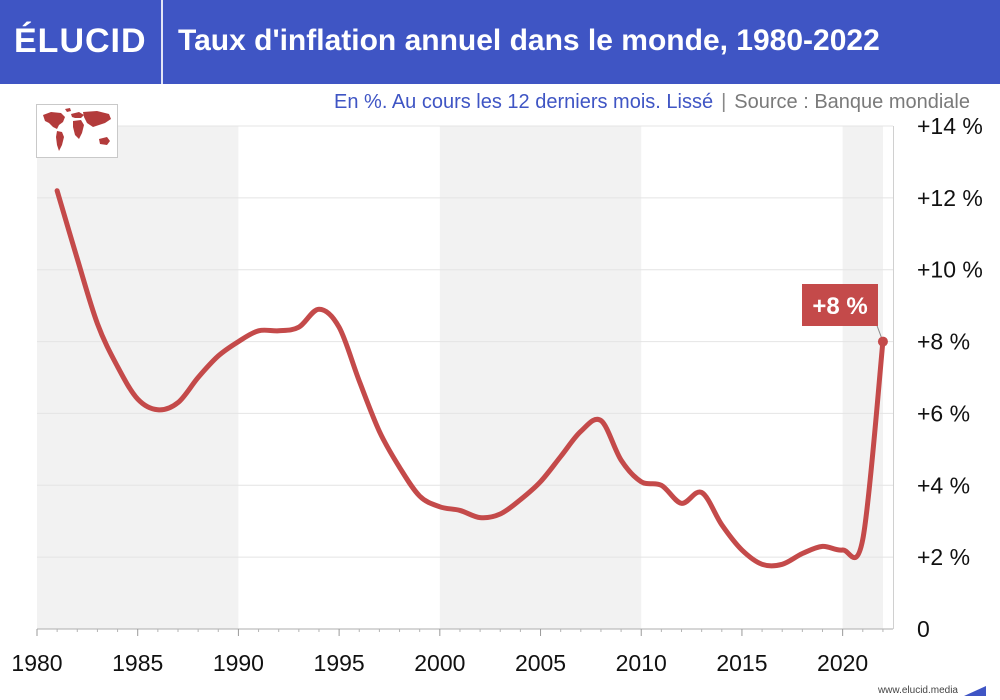  I want to click on x-tick-label-0: 1980, so click(36, 663).